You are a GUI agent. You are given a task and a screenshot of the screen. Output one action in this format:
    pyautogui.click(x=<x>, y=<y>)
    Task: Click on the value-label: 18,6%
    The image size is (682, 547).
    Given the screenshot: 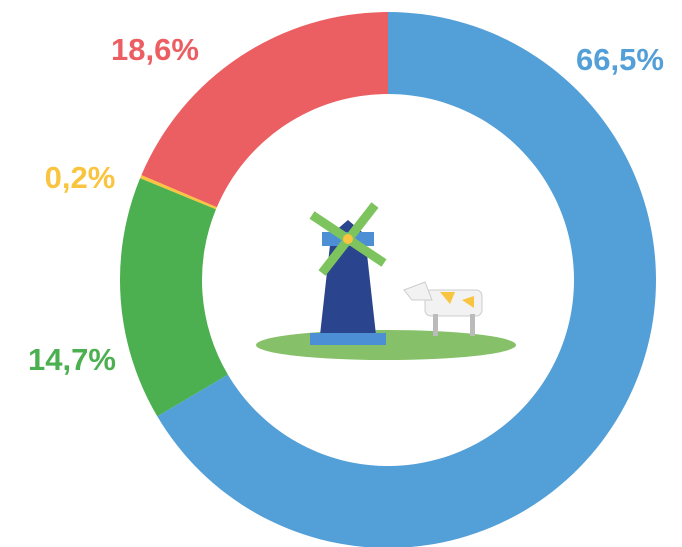 What is the action you would take?
    pyautogui.click(x=155, y=49)
    